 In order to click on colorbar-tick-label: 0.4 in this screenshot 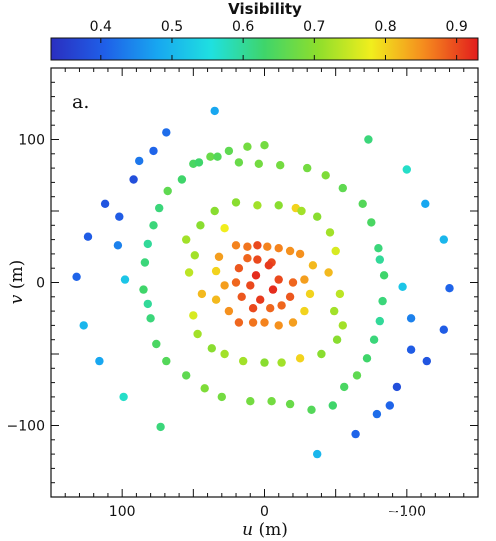, I will do `click(101, 27)`.